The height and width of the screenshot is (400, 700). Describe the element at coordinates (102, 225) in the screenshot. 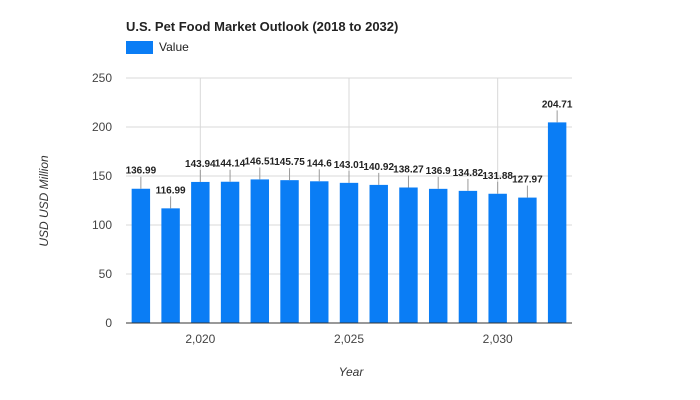

I see `y-tick-label: 100` at that location.